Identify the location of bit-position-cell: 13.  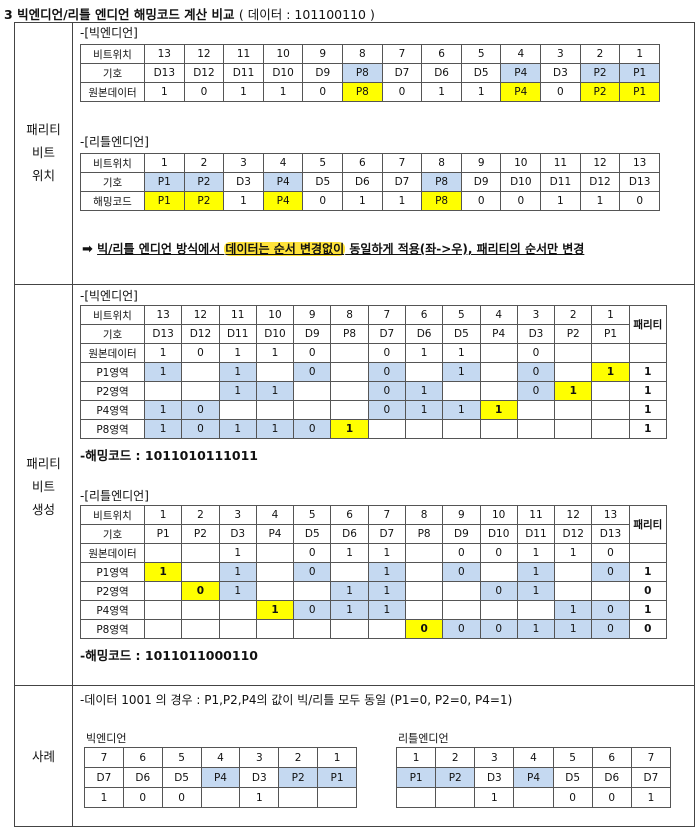
(639, 163).